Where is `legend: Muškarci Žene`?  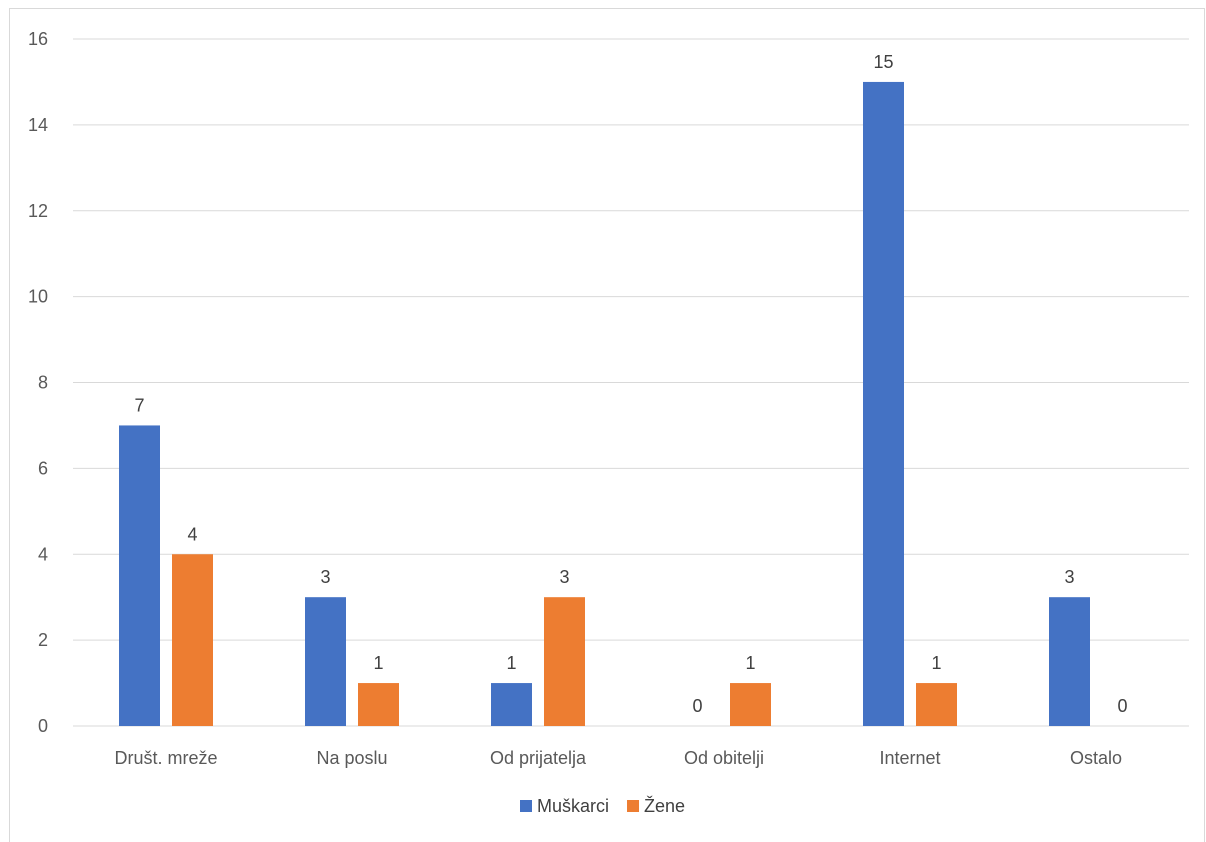 legend: Muškarci Žene is located at coordinates (602, 806).